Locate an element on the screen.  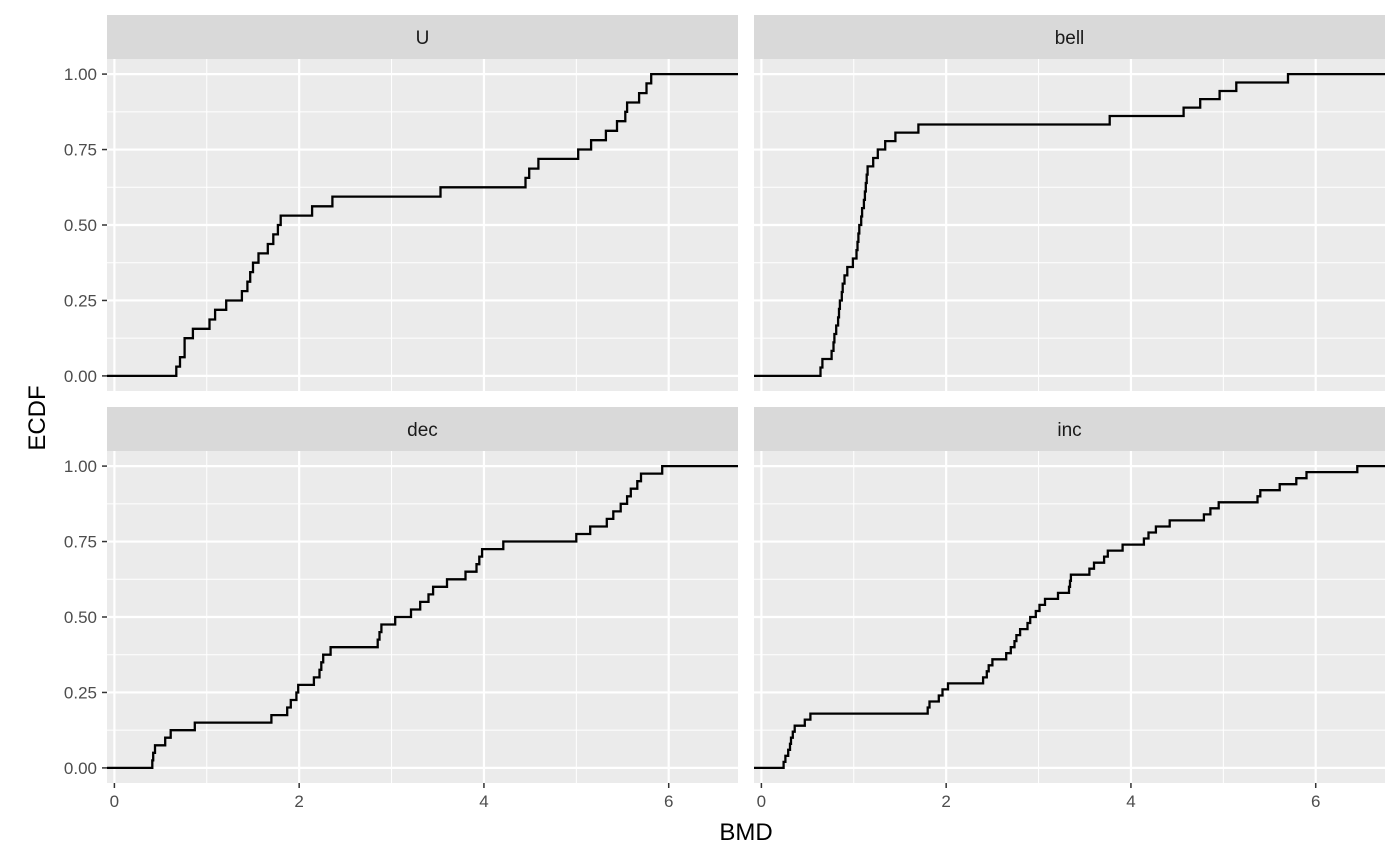
strip-label-inc: inc is located at coordinates (1069, 430).